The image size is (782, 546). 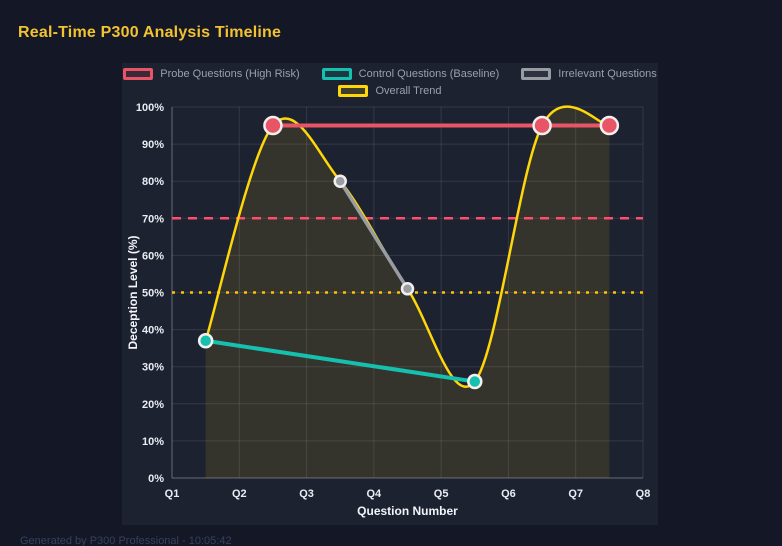 What do you see at coordinates (153, 182) in the screenshot?
I see `y-tick-label: 80%` at bounding box center [153, 182].